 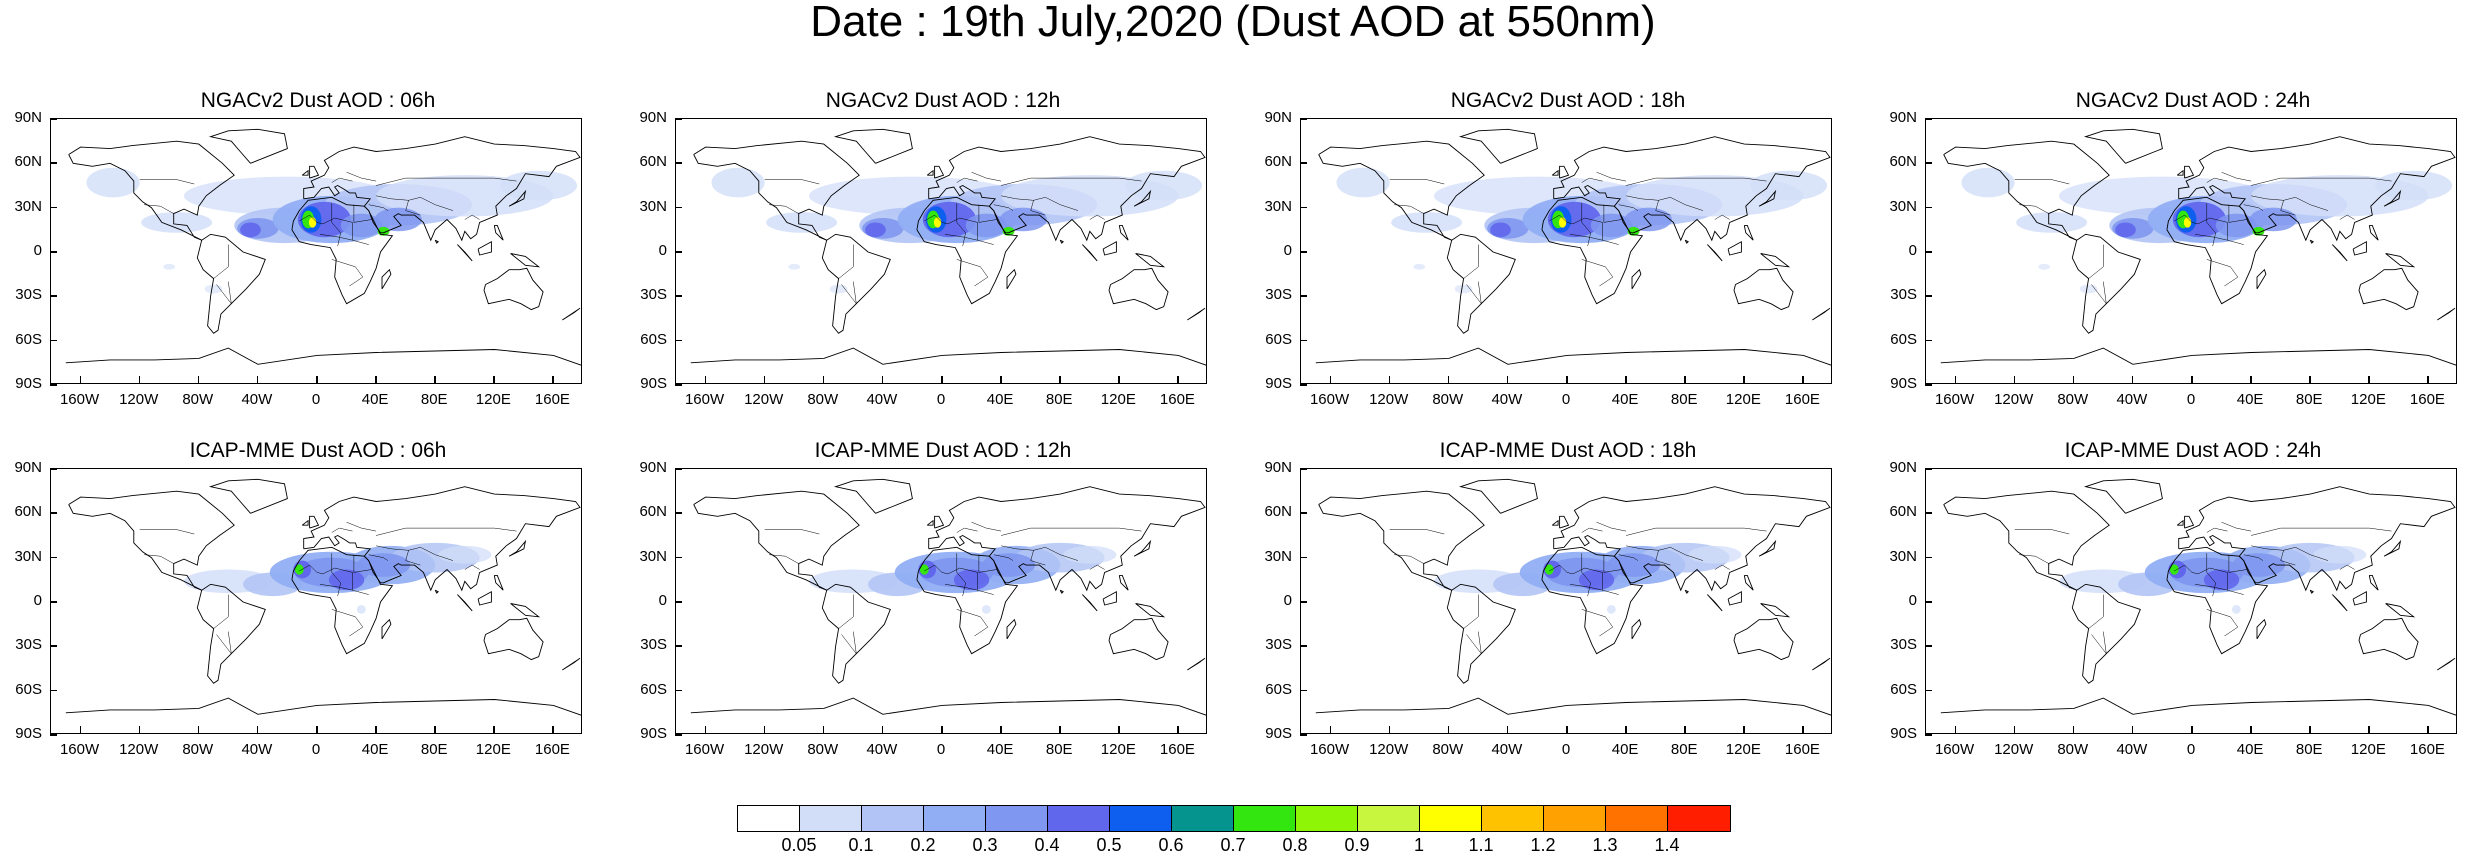 What do you see at coordinates (1903, 162) in the screenshot?
I see `lat-tick-label: 60N` at bounding box center [1903, 162].